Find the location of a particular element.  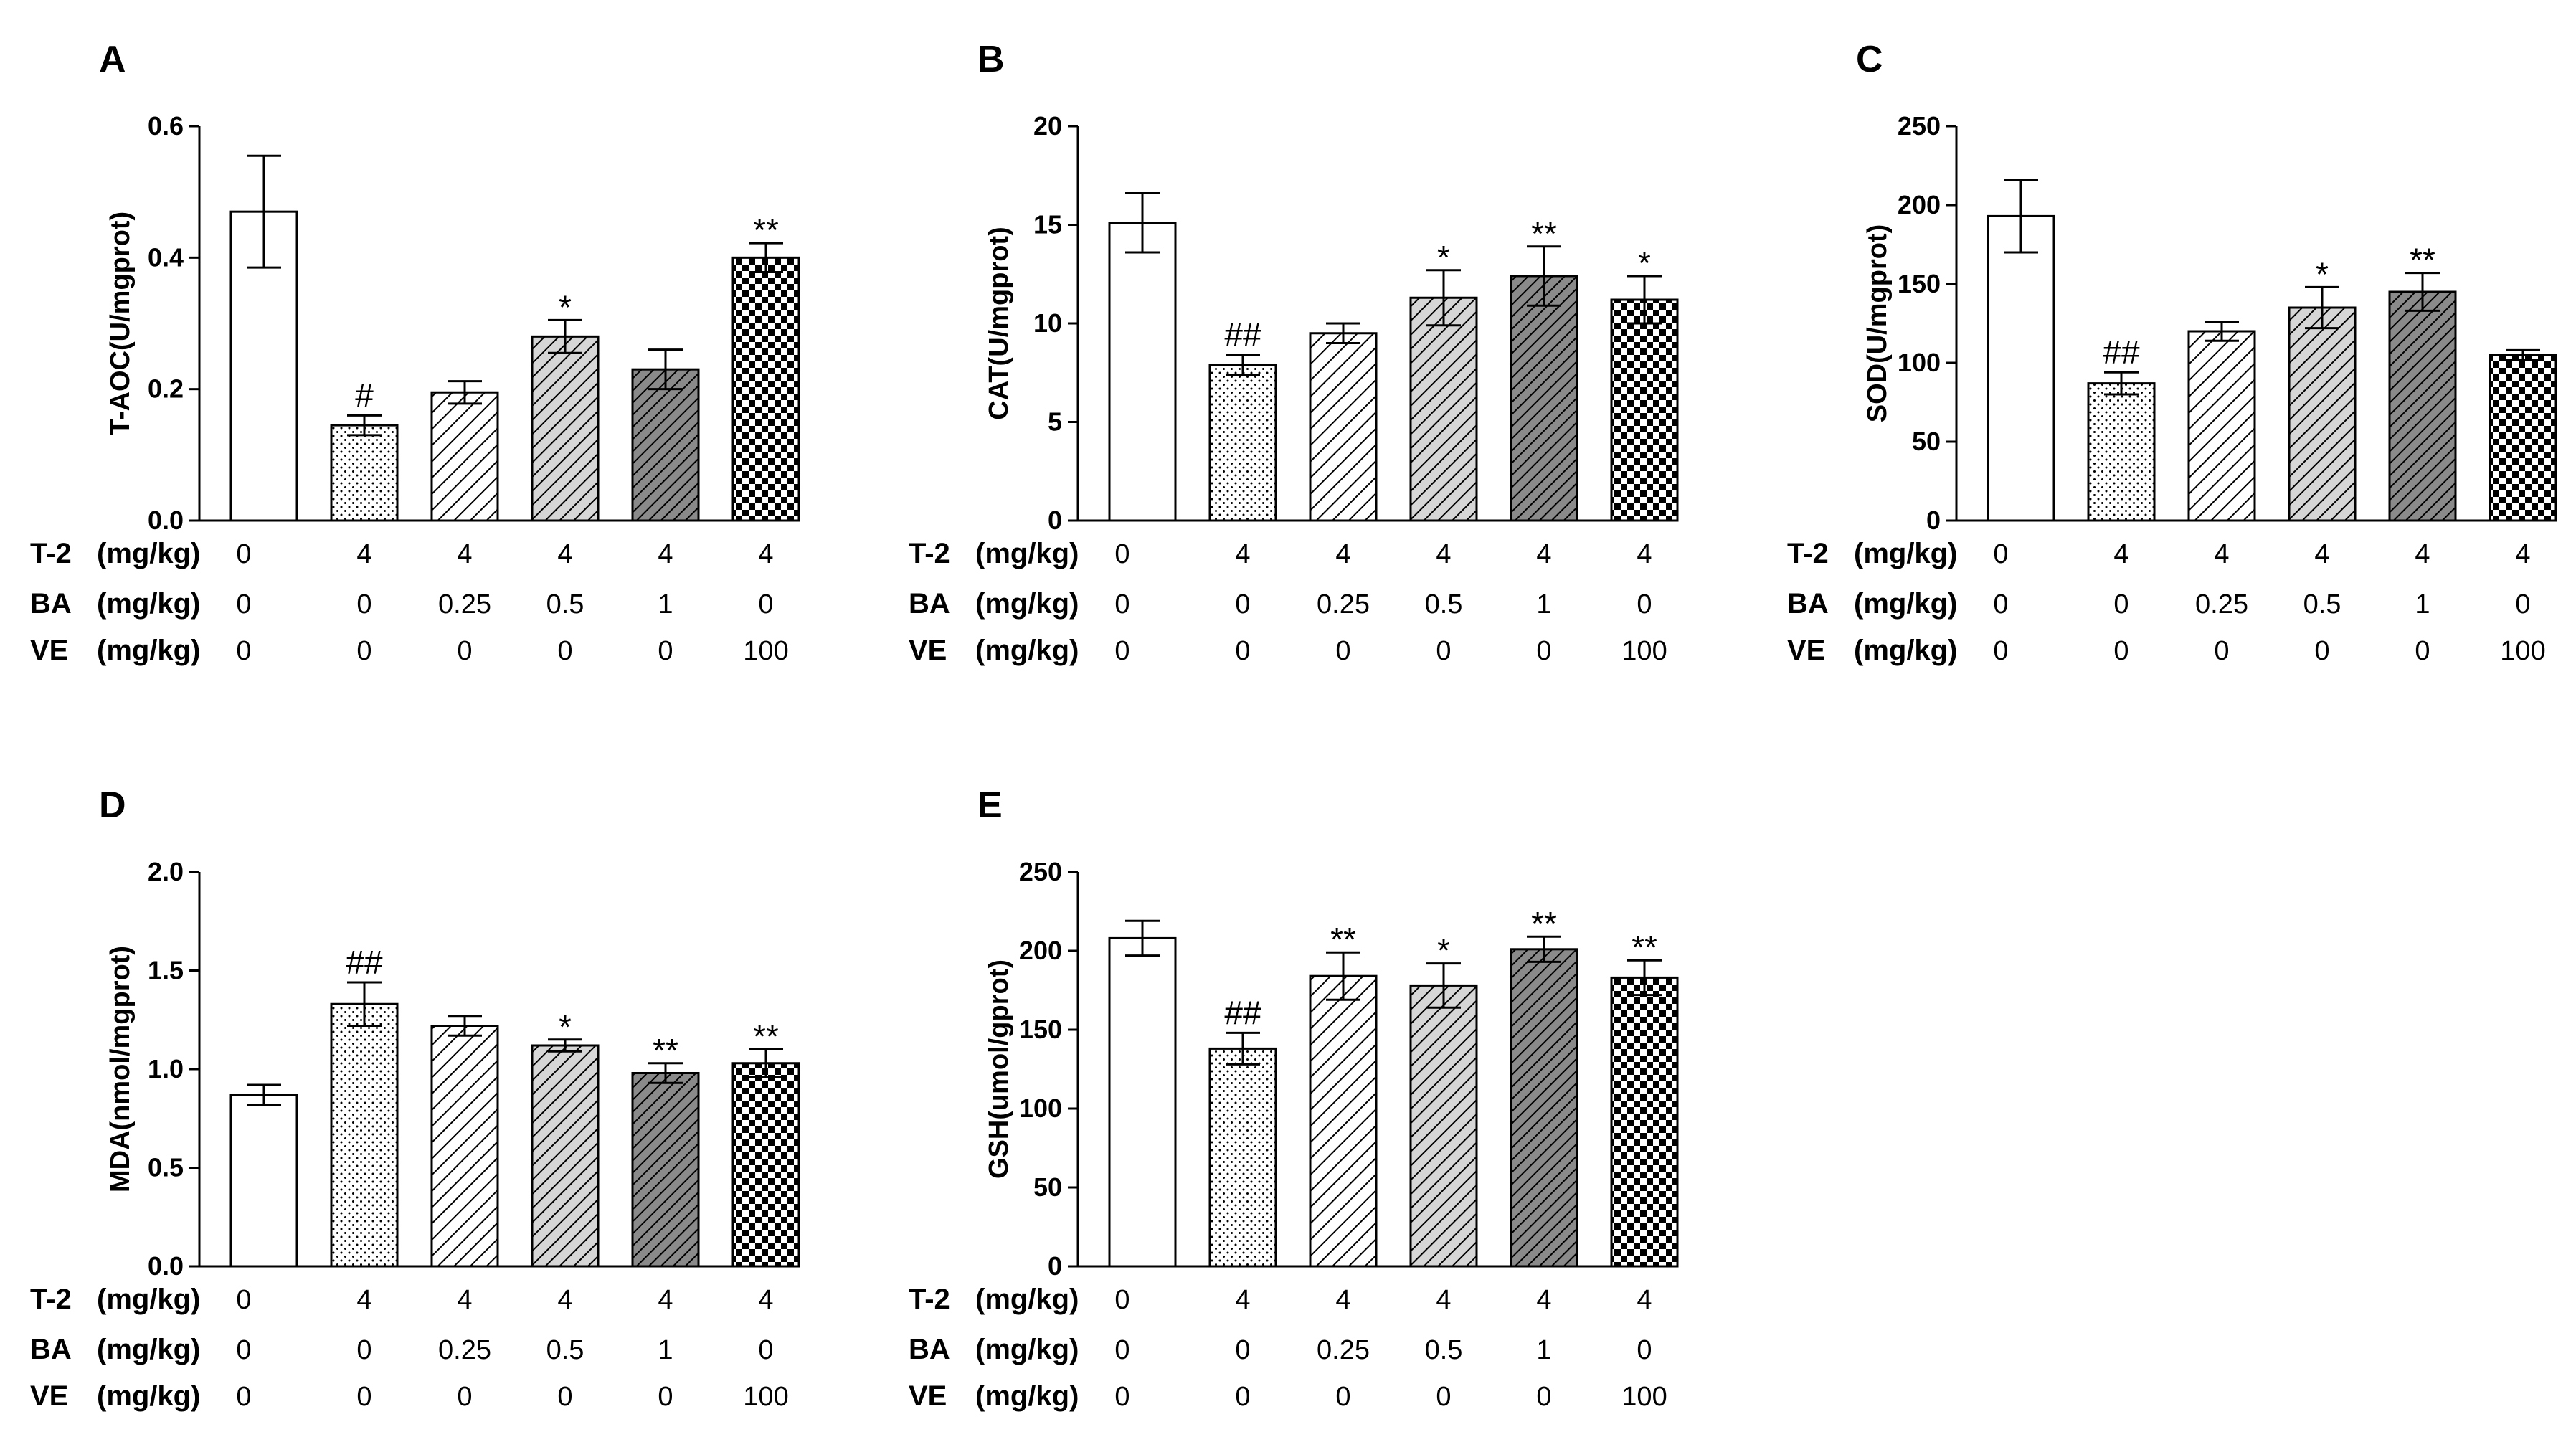

y-tick-label: 50 is located at coordinates (1926, 441).